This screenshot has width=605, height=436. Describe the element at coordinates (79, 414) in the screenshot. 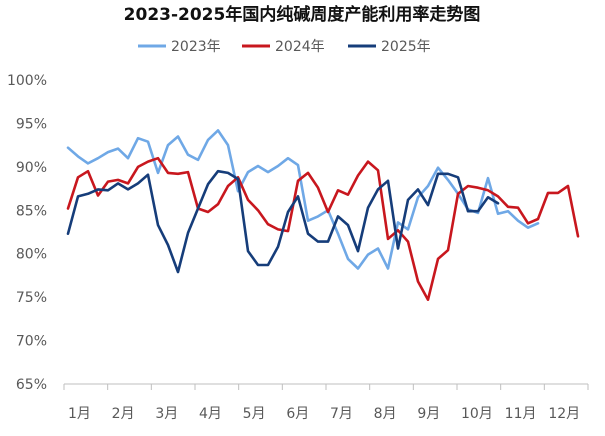

I see `x-tick-label: 1月` at that location.